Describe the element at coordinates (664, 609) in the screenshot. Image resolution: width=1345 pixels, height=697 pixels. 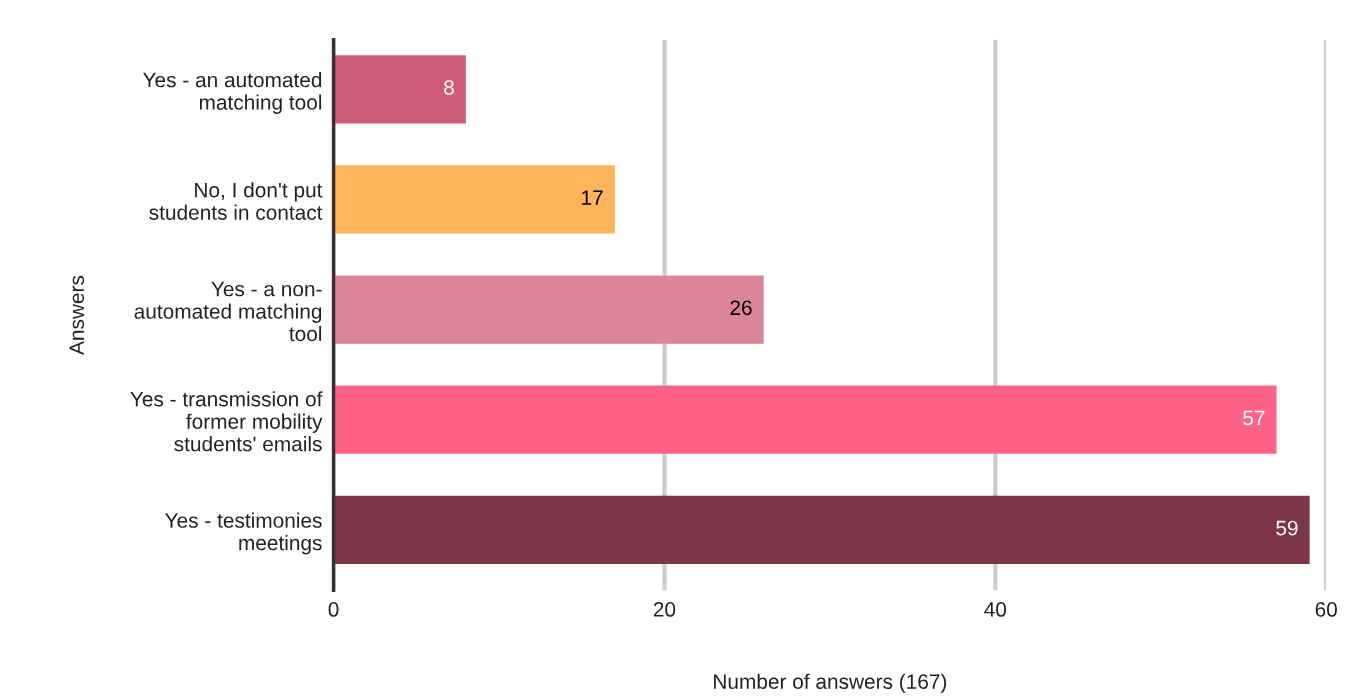
I see `x-tick-label: 20` at that location.